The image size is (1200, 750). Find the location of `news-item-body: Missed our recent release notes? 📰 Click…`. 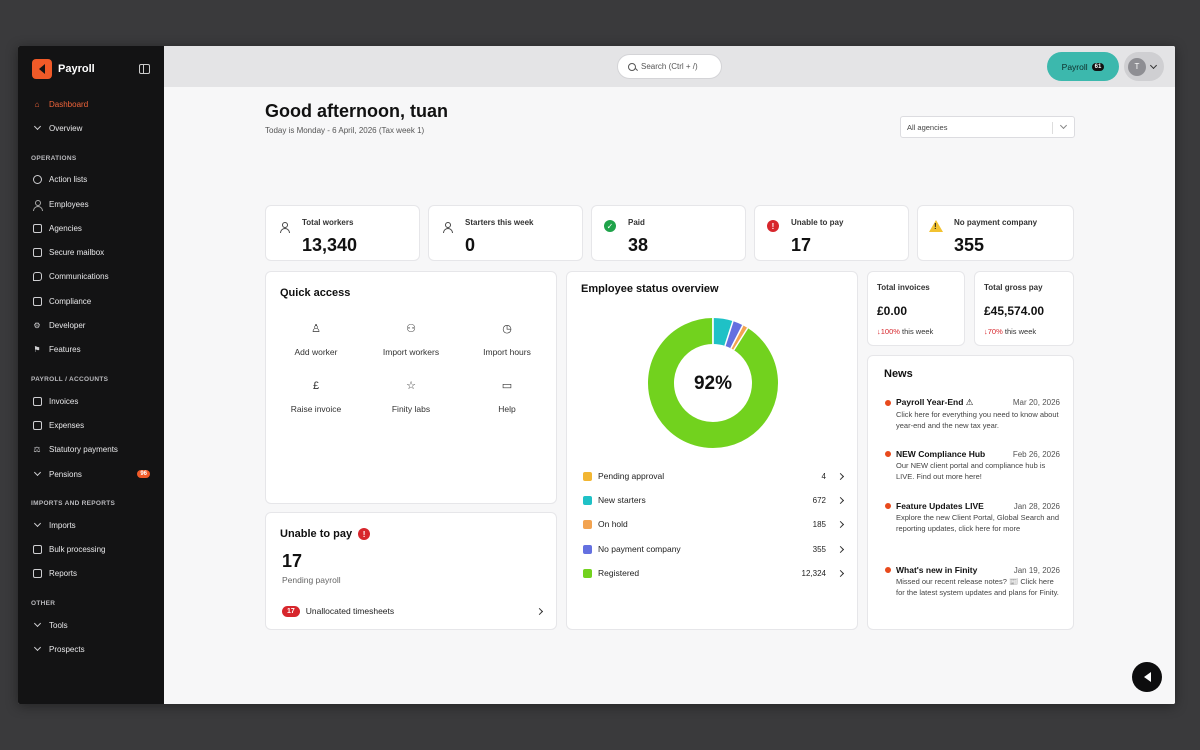

news-item-body: Missed our recent release notes? 📰 Click… is located at coordinates (977, 587).